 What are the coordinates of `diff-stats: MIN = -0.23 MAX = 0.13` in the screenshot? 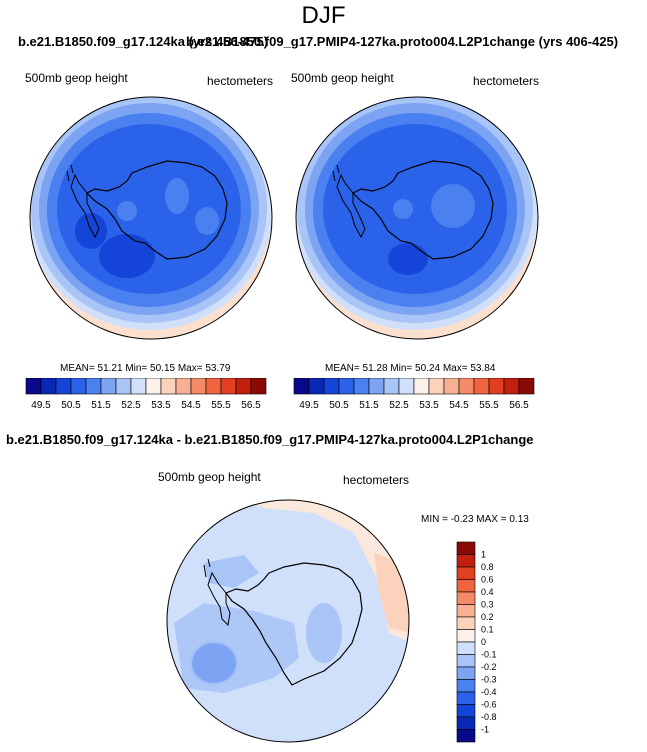 It's located at (475, 519).